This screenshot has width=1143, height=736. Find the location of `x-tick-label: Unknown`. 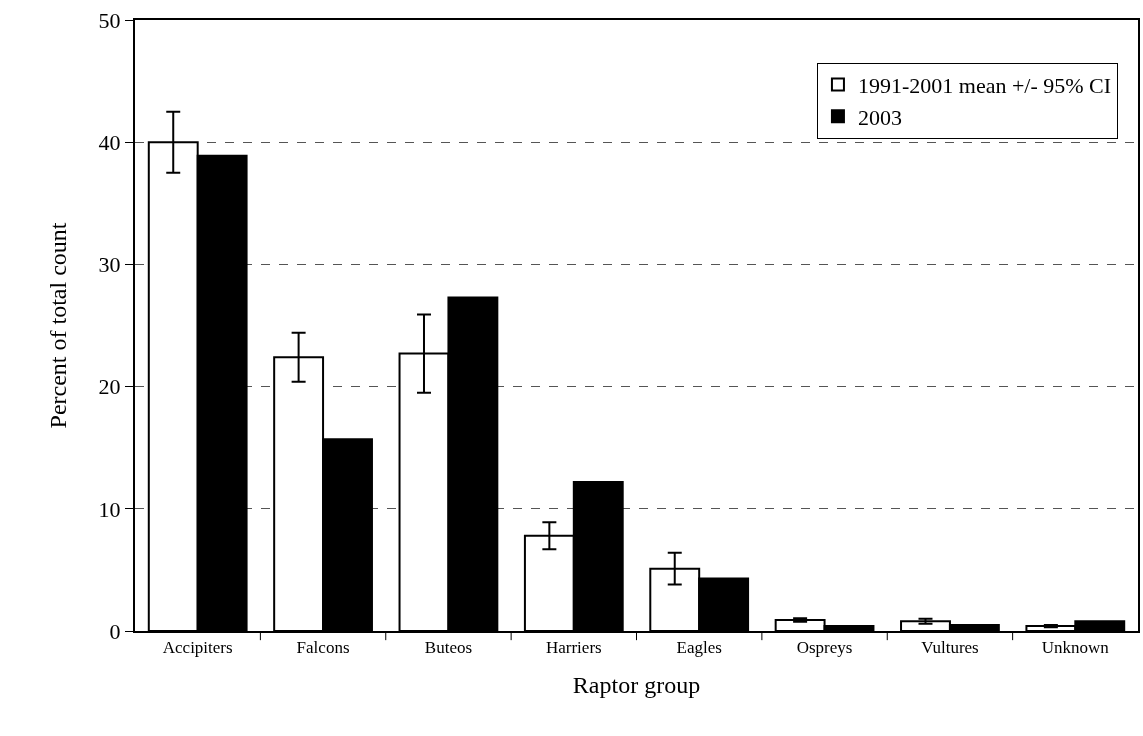

x-tick-label: Unknown is located at coordinates (1075, 648).